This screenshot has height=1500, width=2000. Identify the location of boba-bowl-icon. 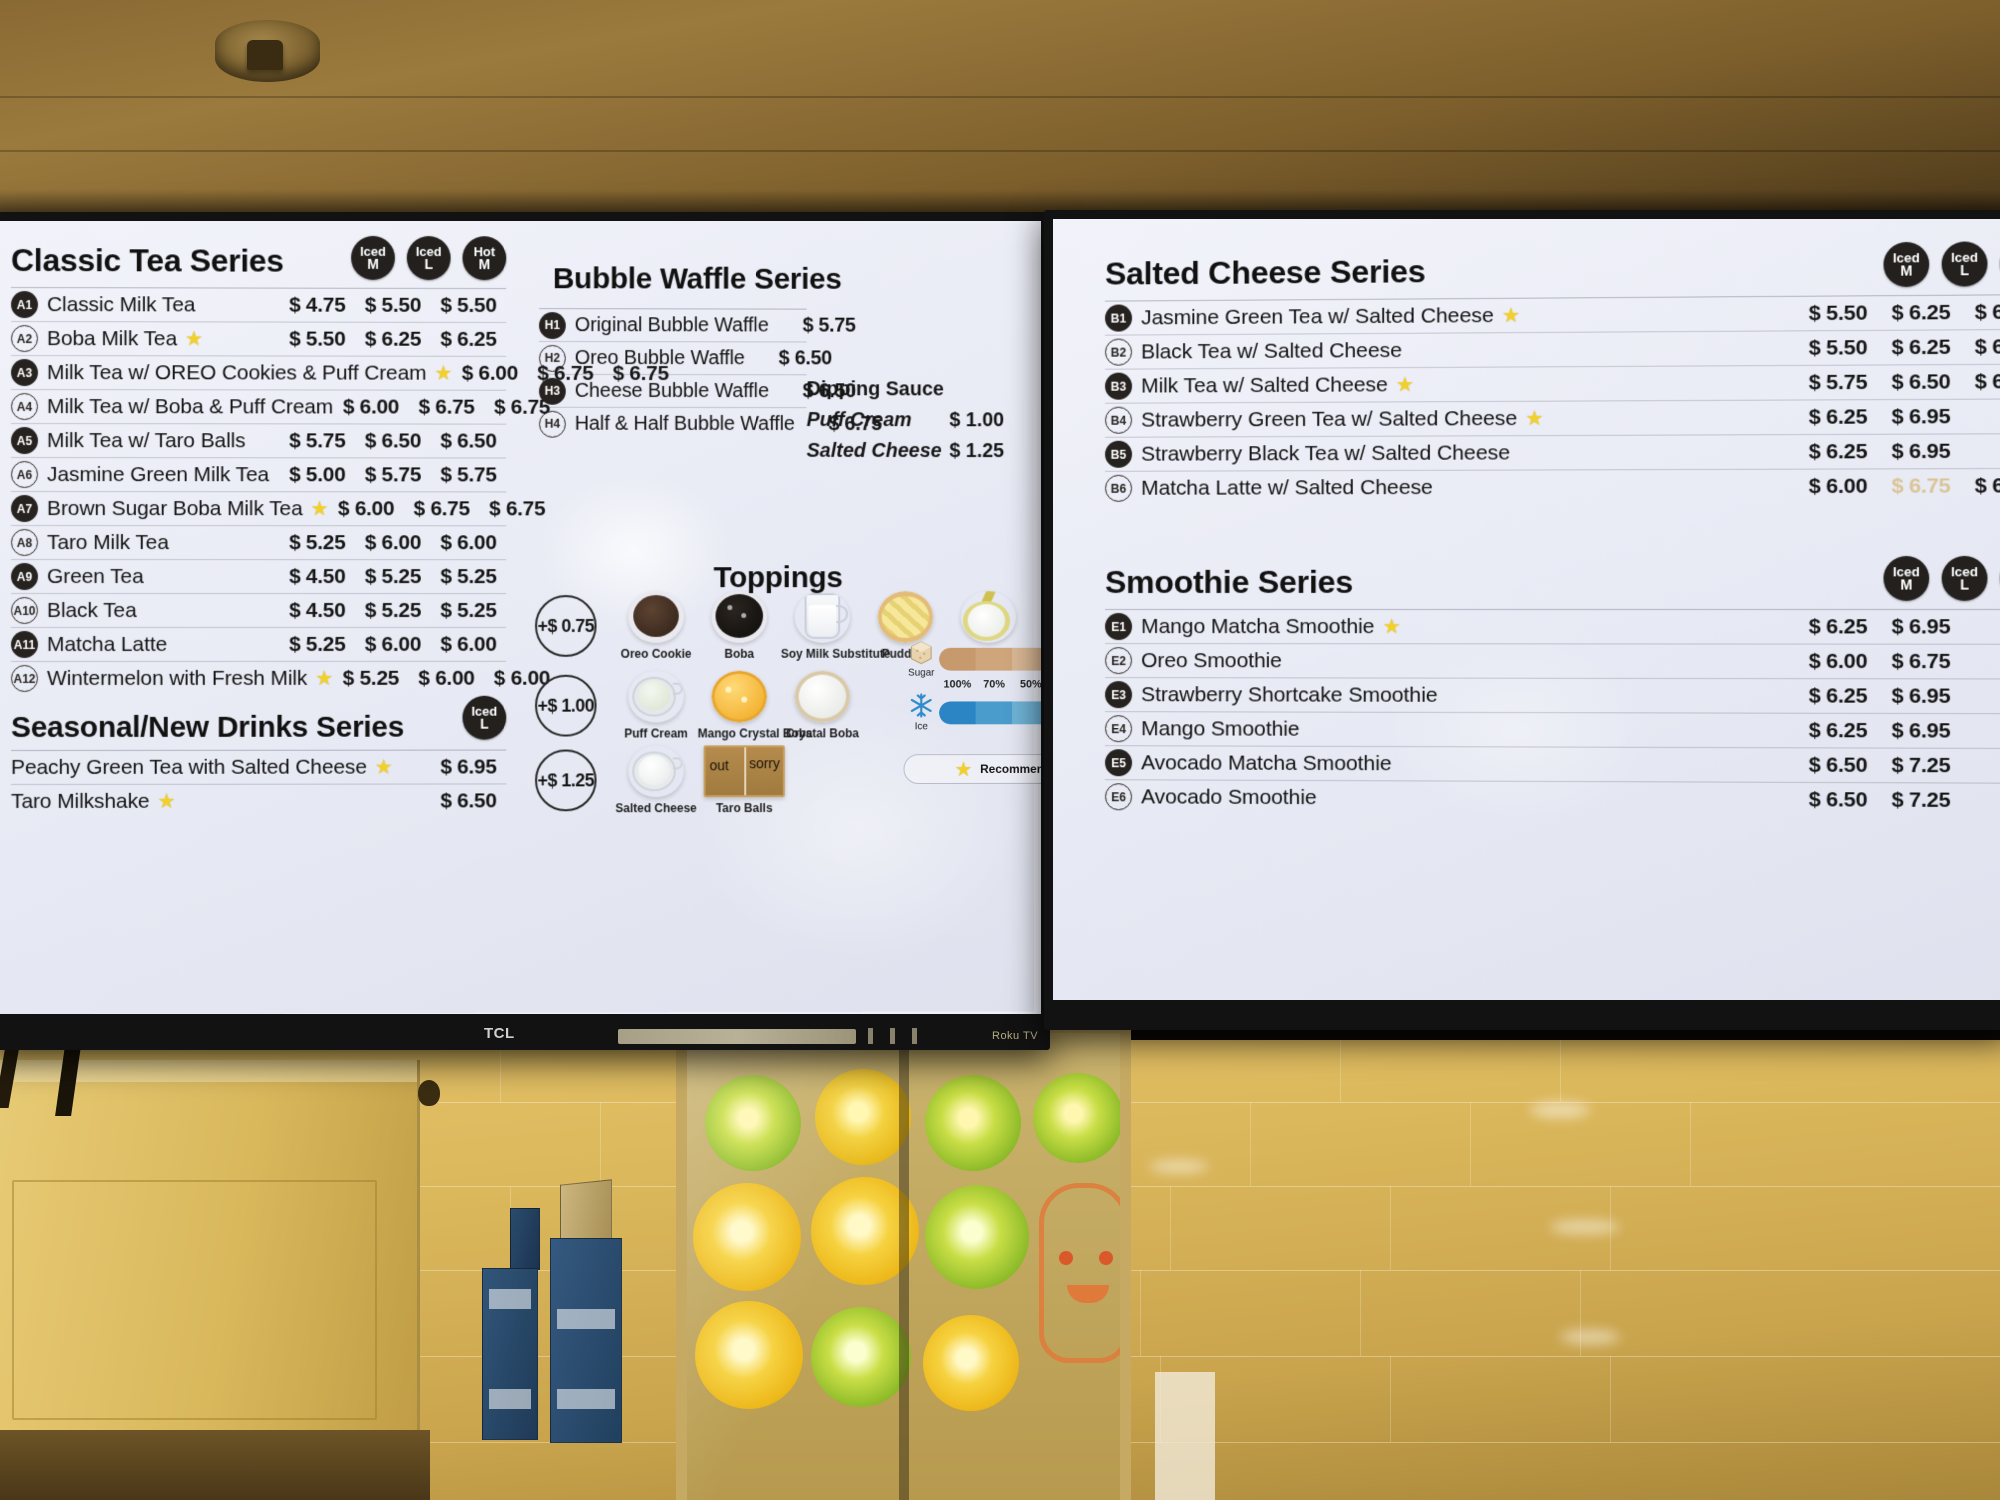
(739, 617).